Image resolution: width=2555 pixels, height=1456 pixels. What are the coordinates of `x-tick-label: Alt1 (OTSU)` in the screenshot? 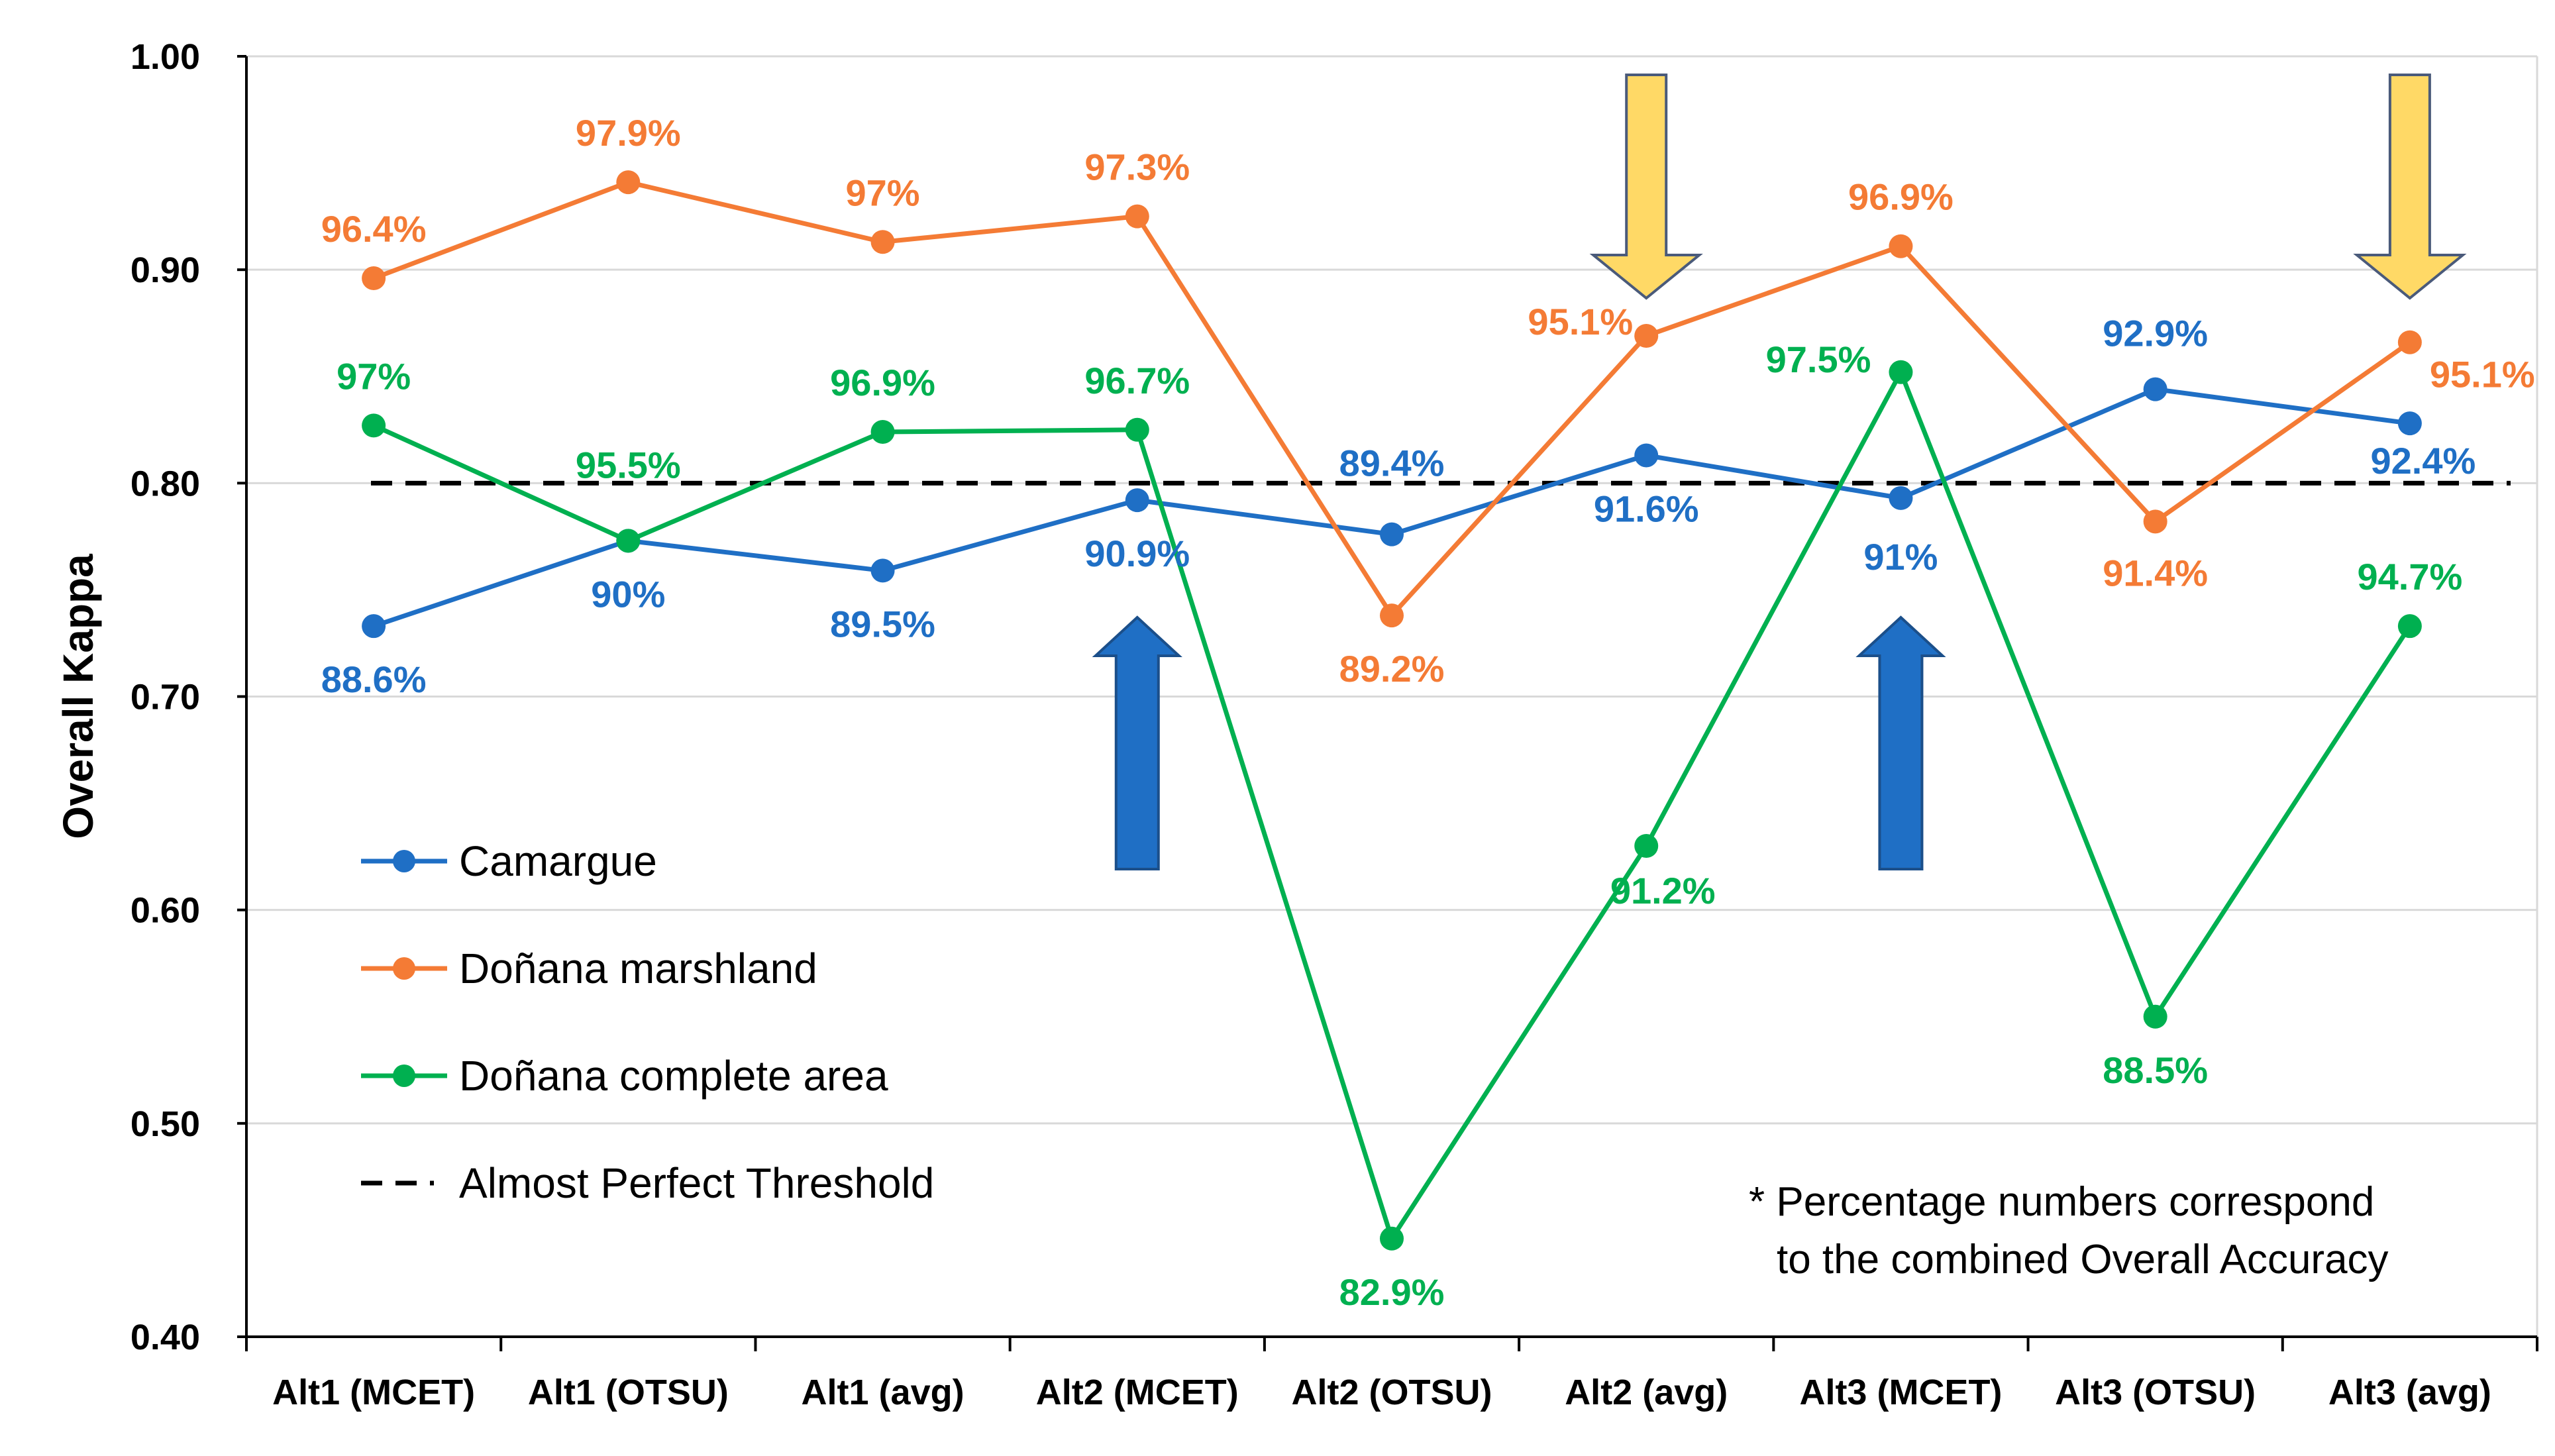 It's located at (628, 1392).